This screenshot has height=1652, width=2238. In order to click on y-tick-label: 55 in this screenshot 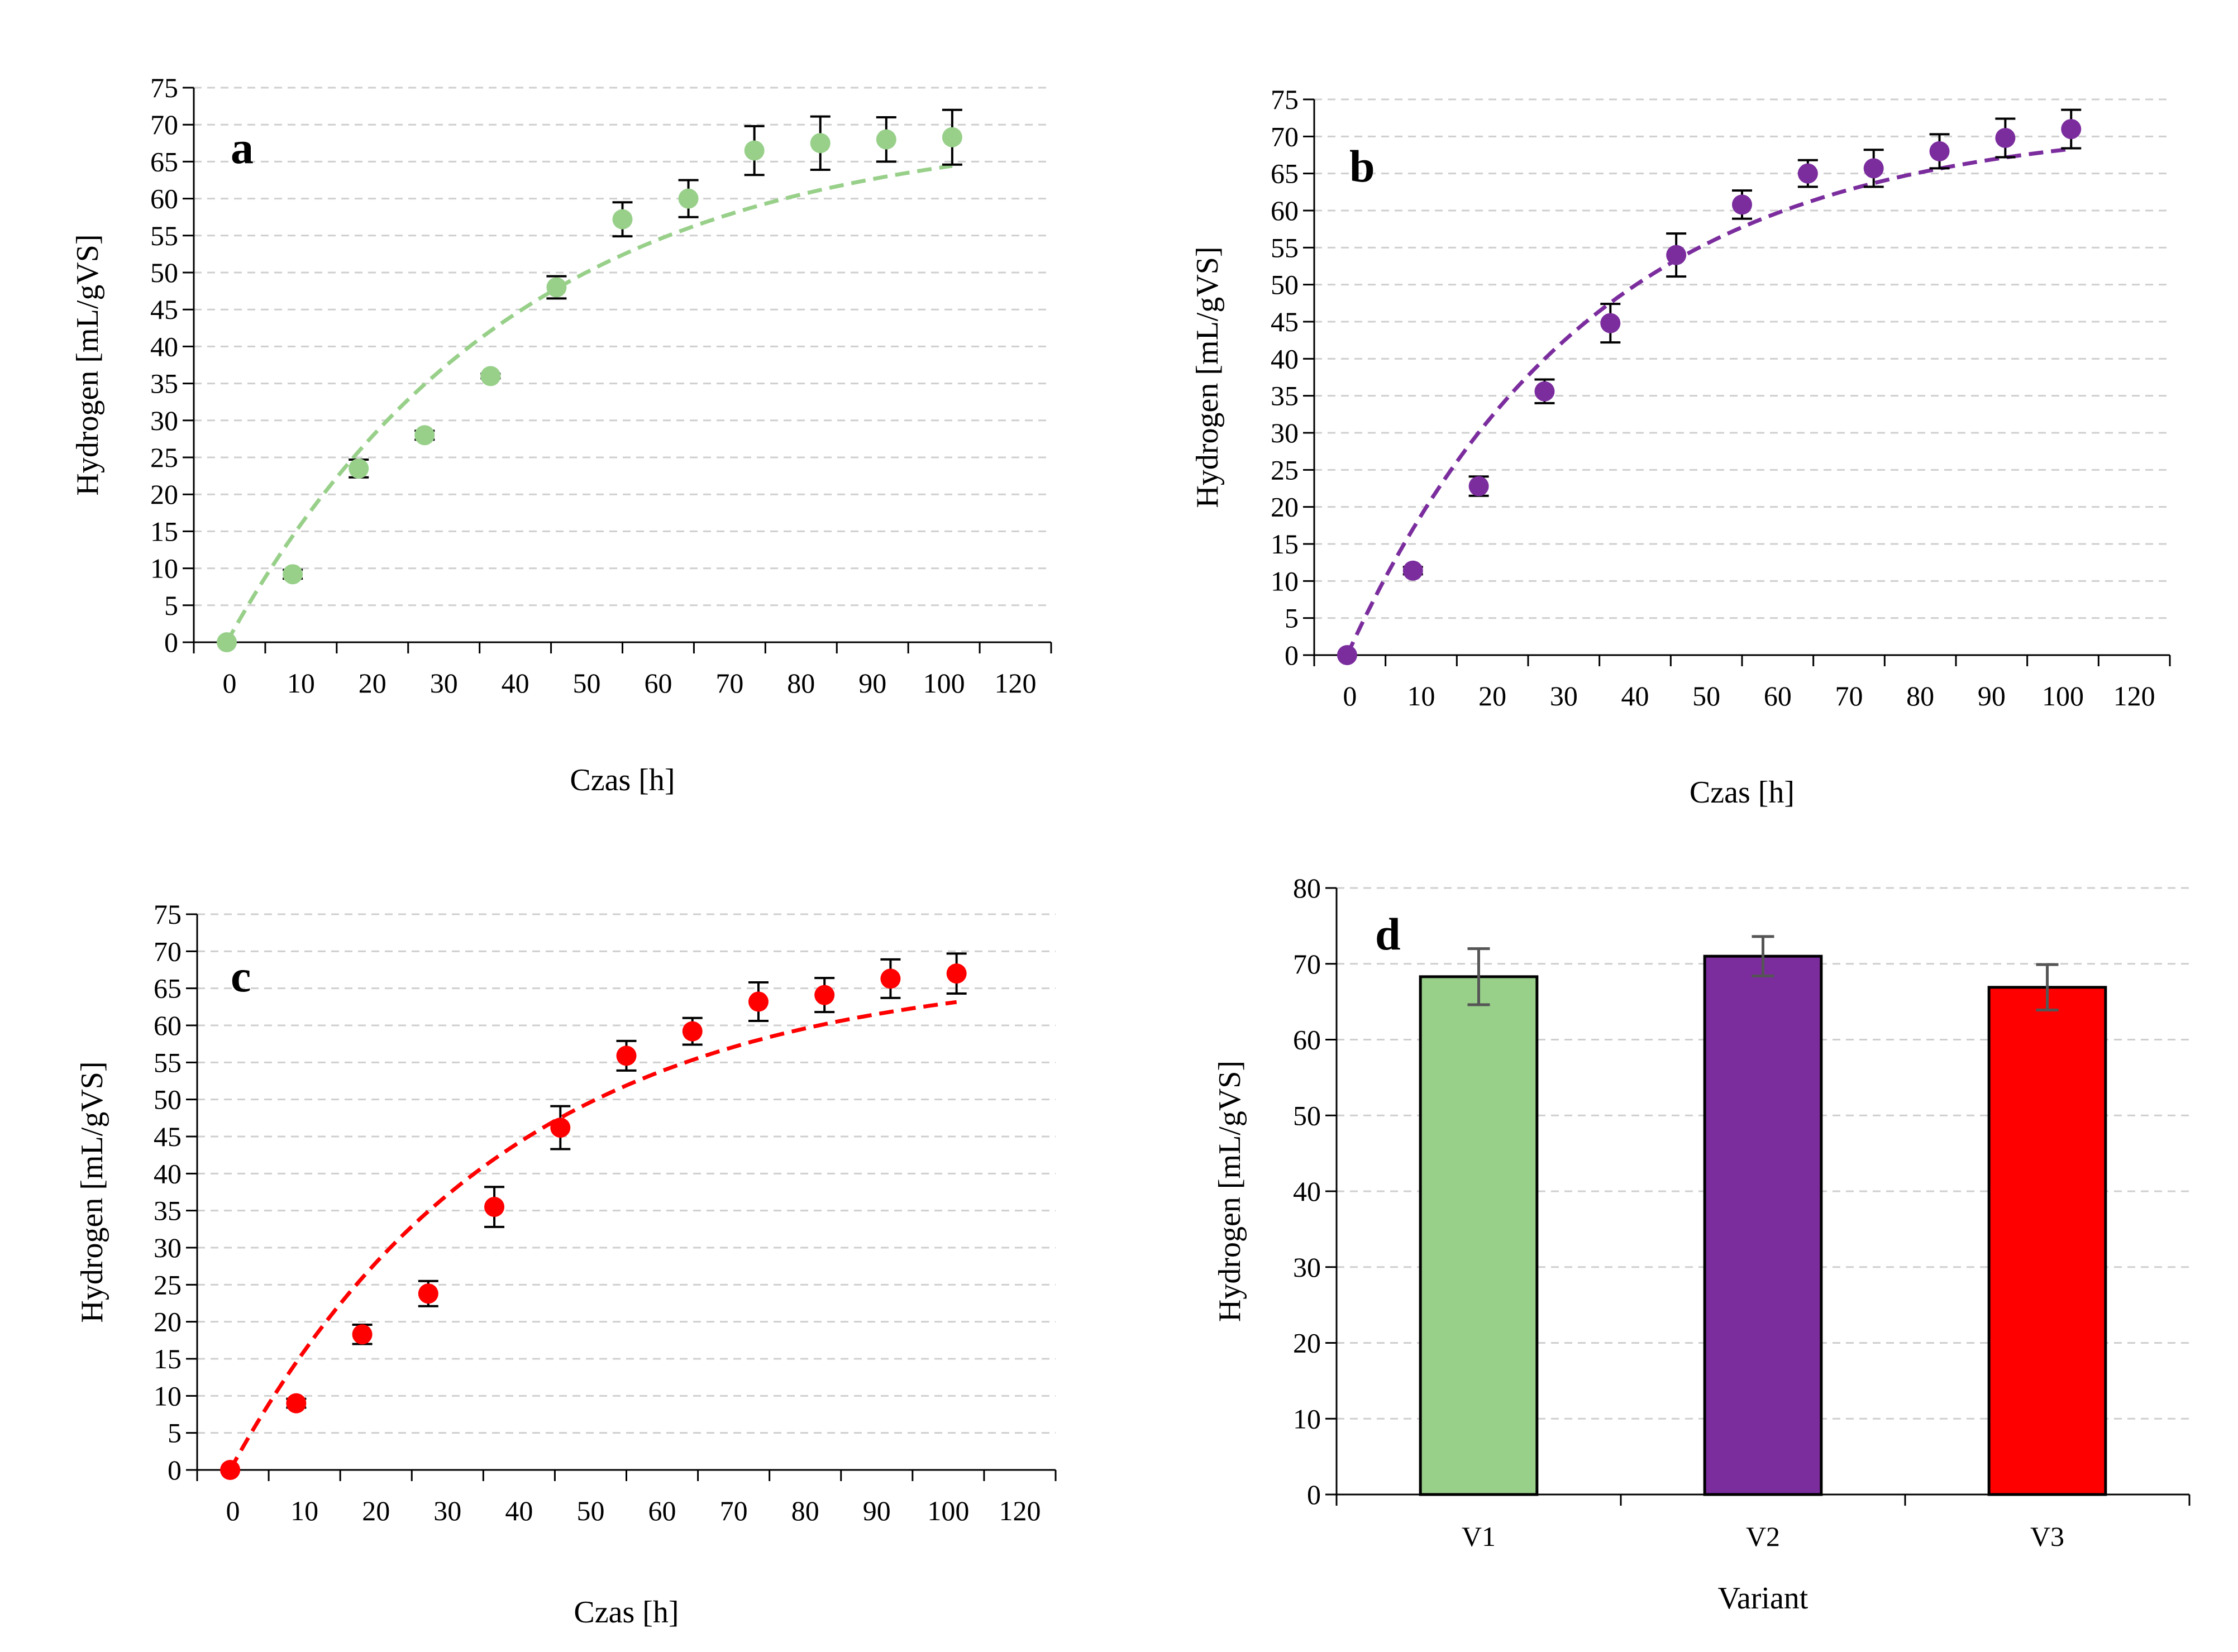, I will do `click(1285, 247)`.